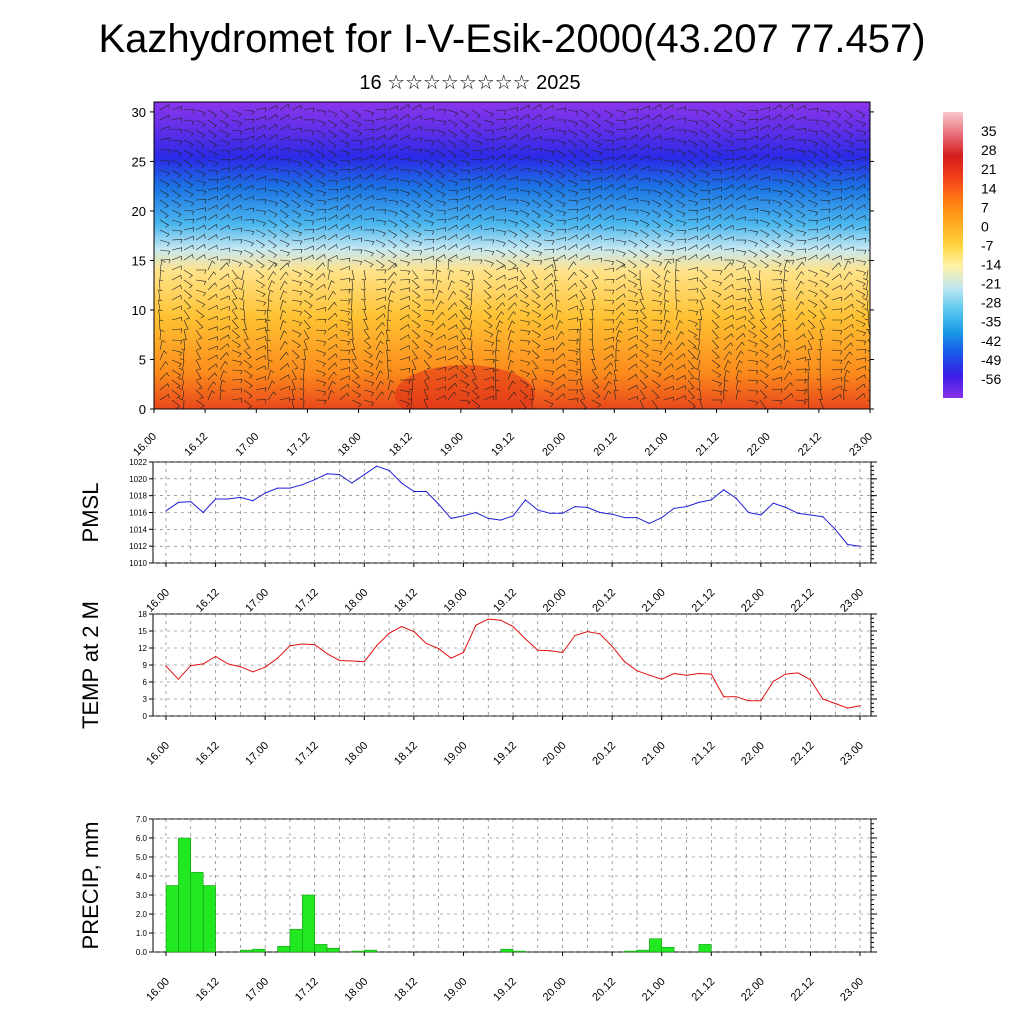 The width and height of the screenshot is (1024, 1024). Describe the element at coordinates (555, 754) in the screenshot. I see `x-tick-label: 20.00` at that location.